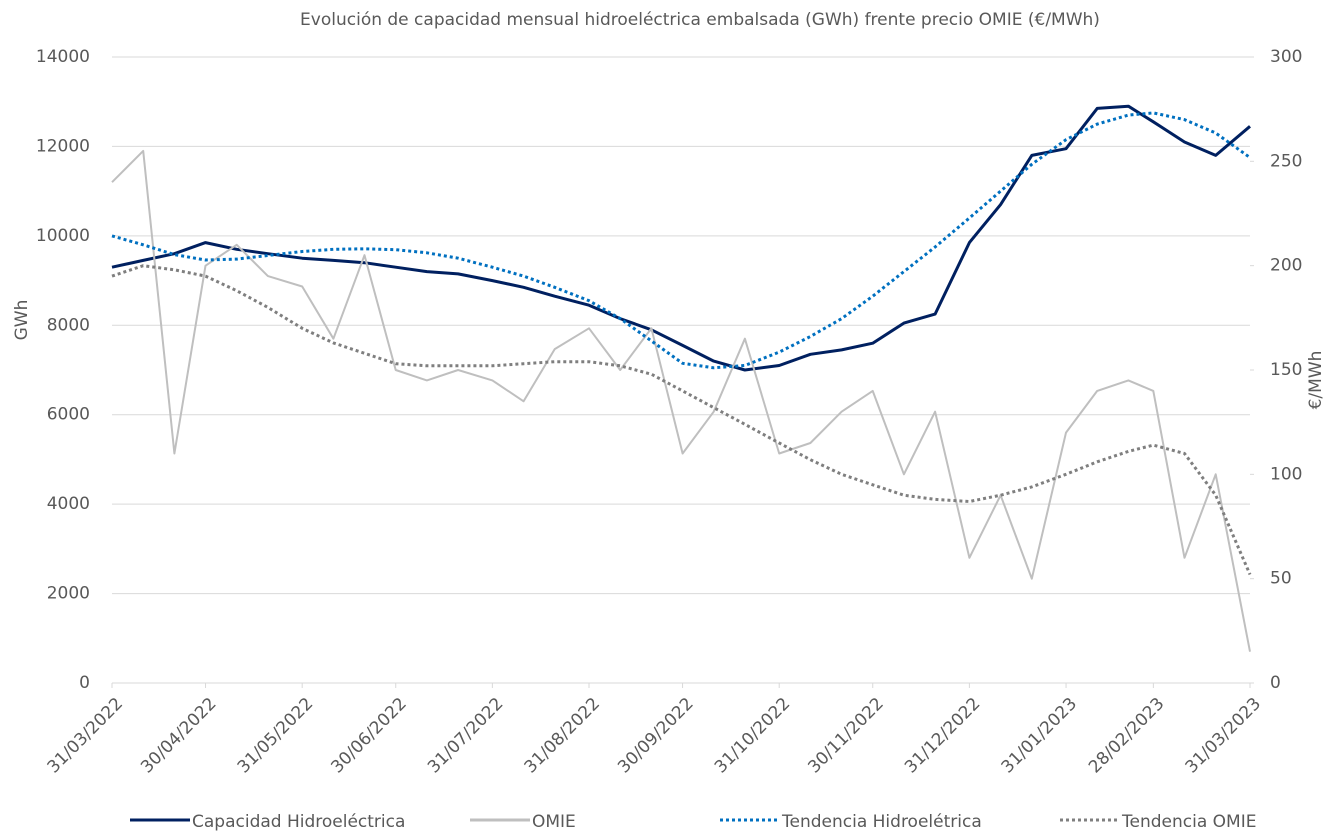 This screenshot has height=839, width=1330. What do you see at coordinates (1286, 370) in the screenshot?
I see `y2-tick-label: 150` at bounding box center [1286, 370].